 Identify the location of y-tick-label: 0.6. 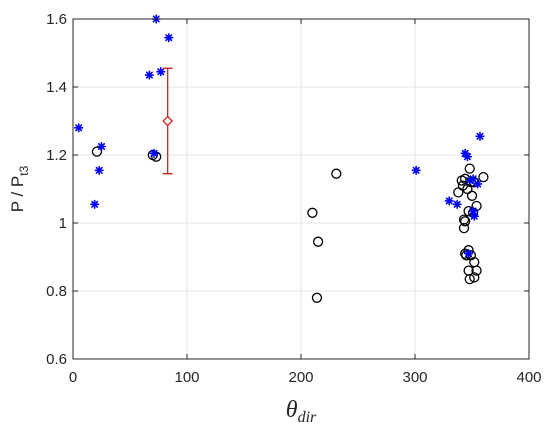
(56, 359).